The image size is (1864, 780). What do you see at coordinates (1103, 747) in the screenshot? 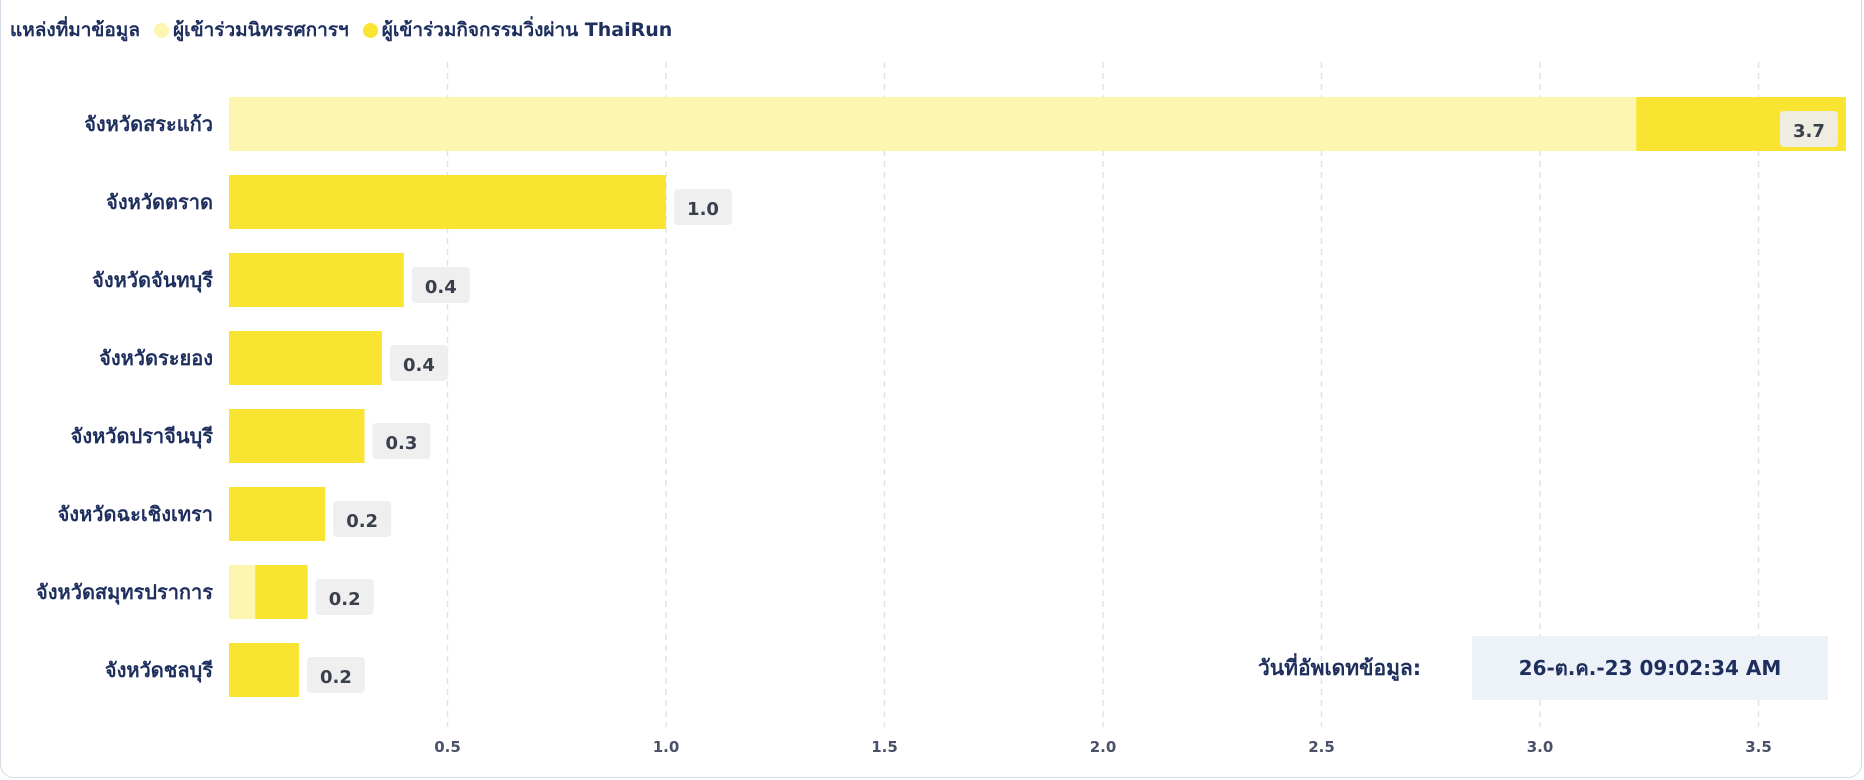
I see `x-tick-label: 2.0` at bounding box center [1103, 747].